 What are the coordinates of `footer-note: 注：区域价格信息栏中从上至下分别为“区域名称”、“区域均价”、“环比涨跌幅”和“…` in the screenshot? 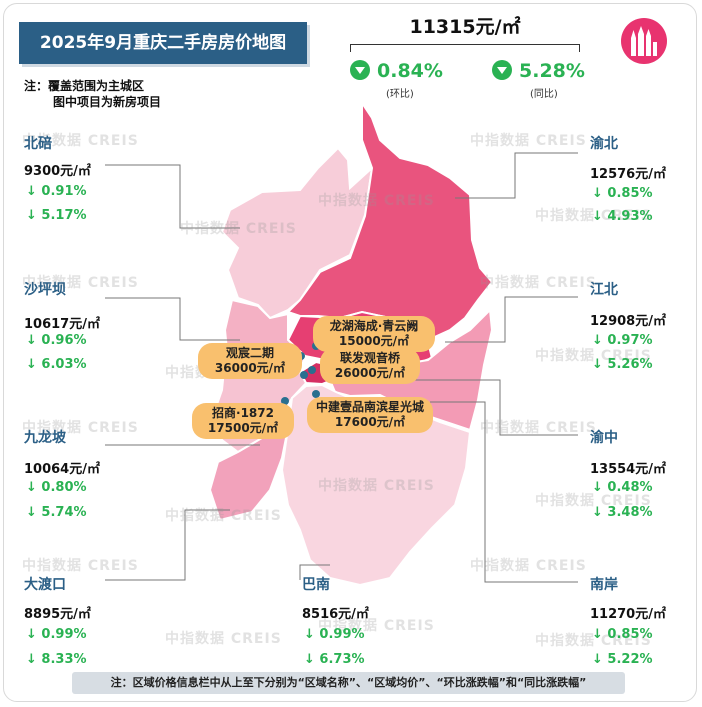 It's located at (348, 683).